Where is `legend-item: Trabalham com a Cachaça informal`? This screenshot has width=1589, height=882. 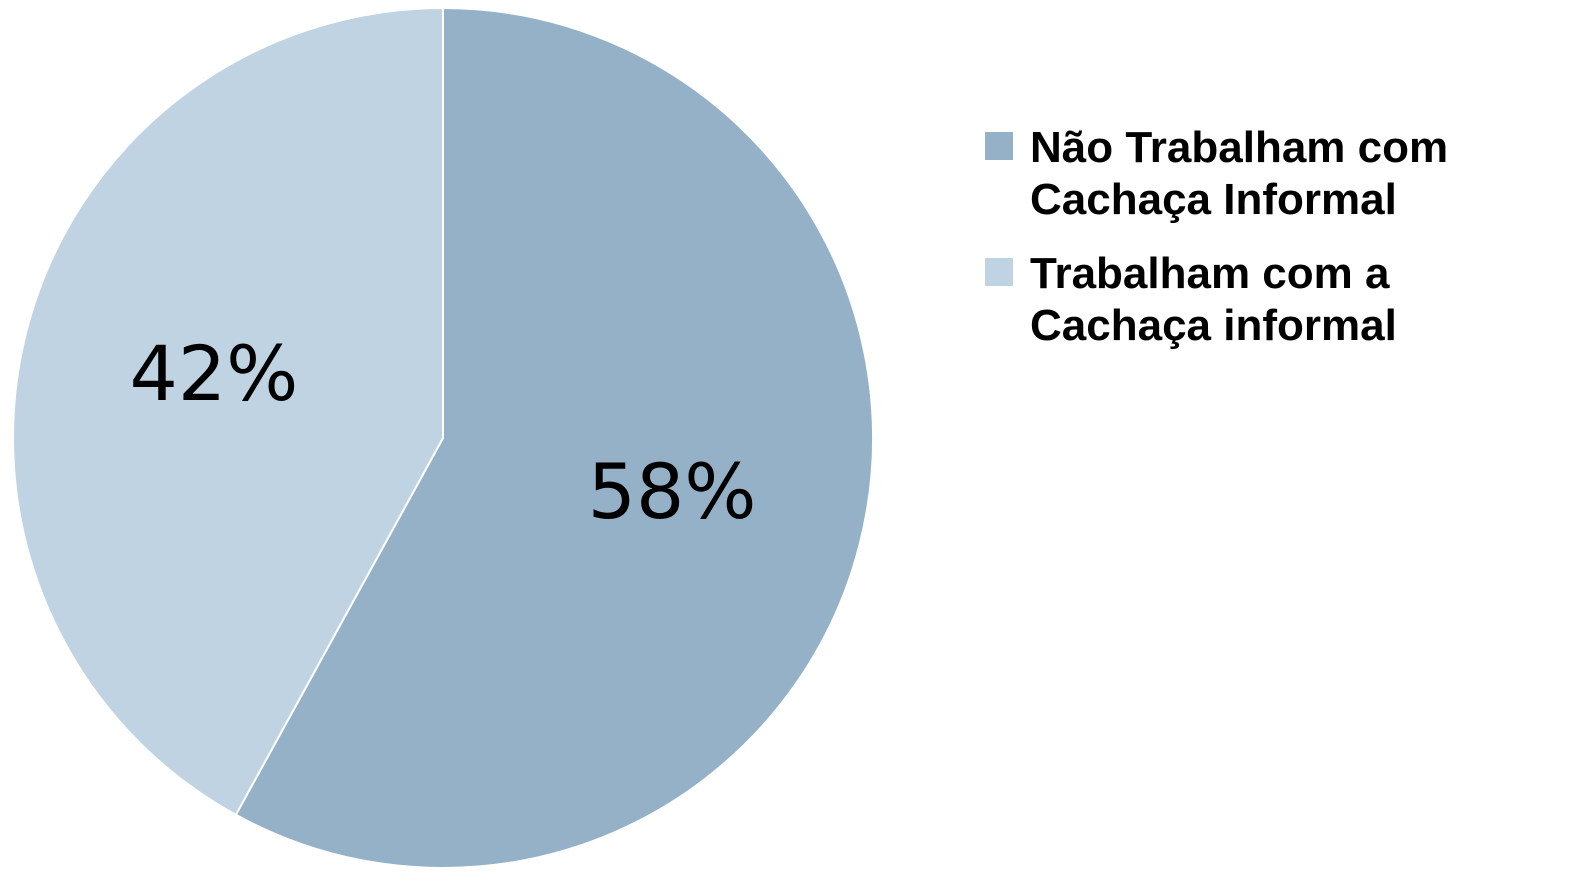
legend-item: Trabalham com a Cachaça informal is located at coordinates (1285, 300).